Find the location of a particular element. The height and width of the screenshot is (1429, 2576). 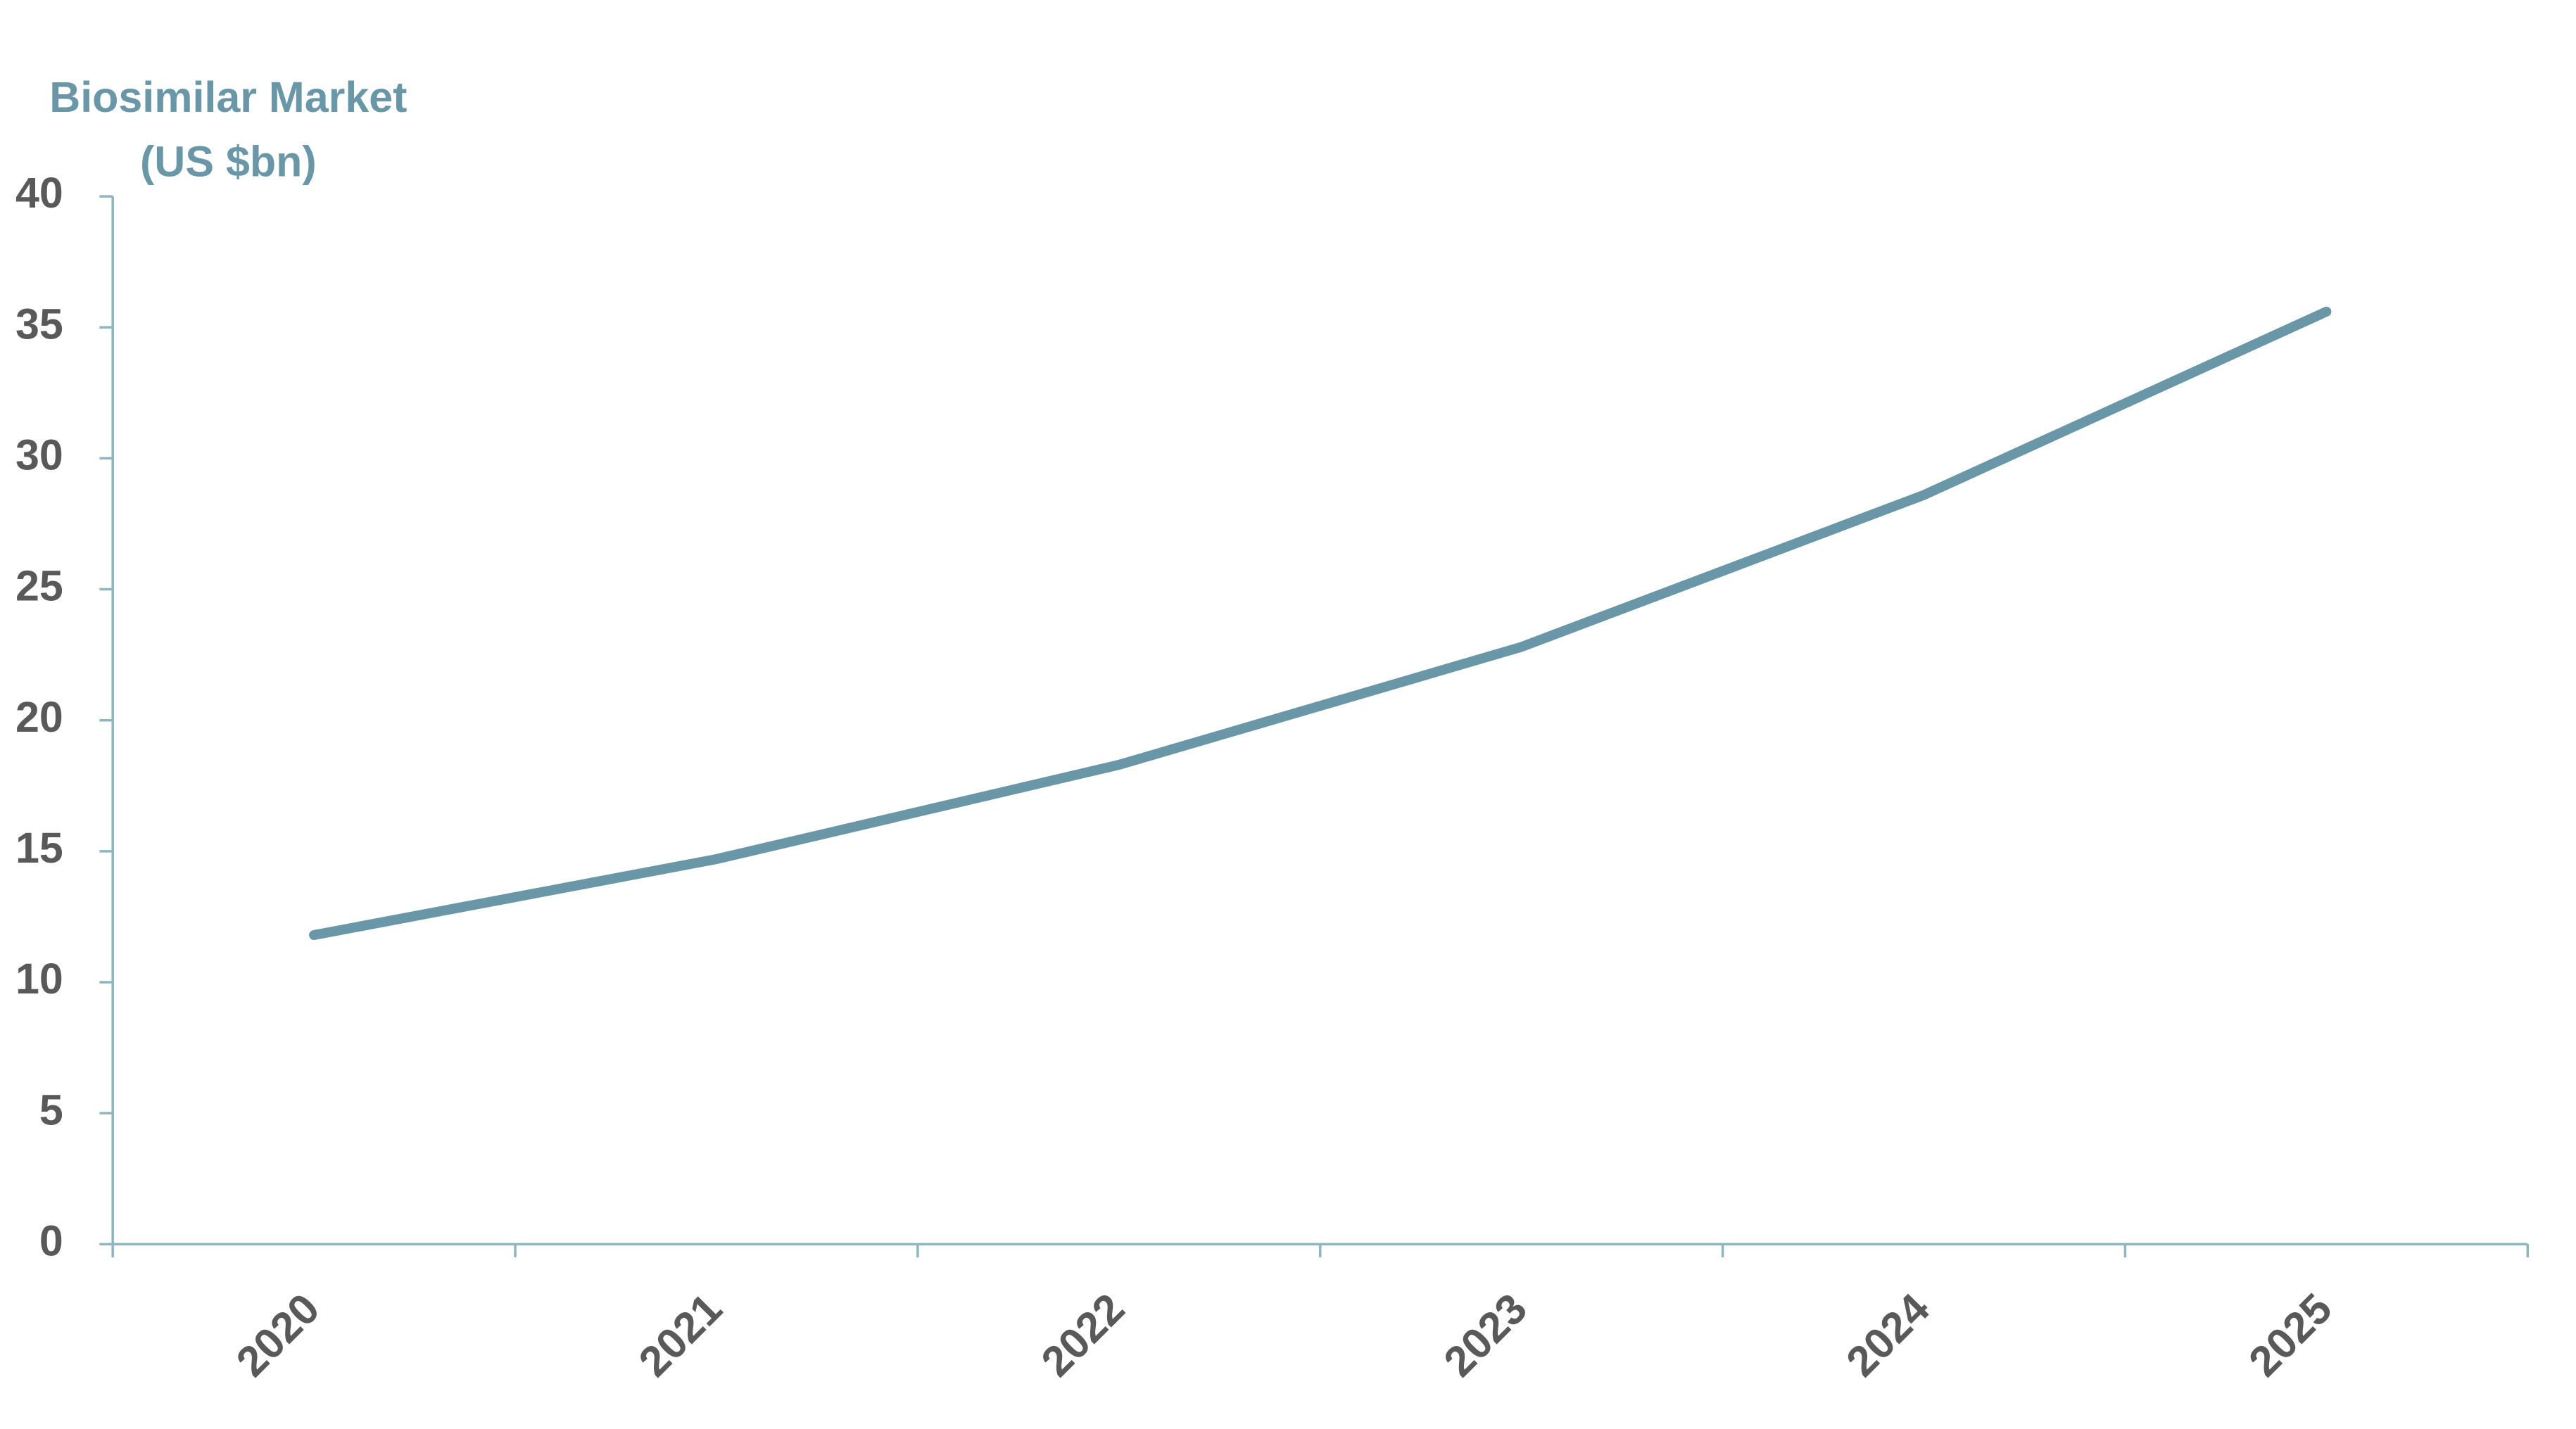

x-tick-label: 2024 is located at coordinates (1887, 1334).